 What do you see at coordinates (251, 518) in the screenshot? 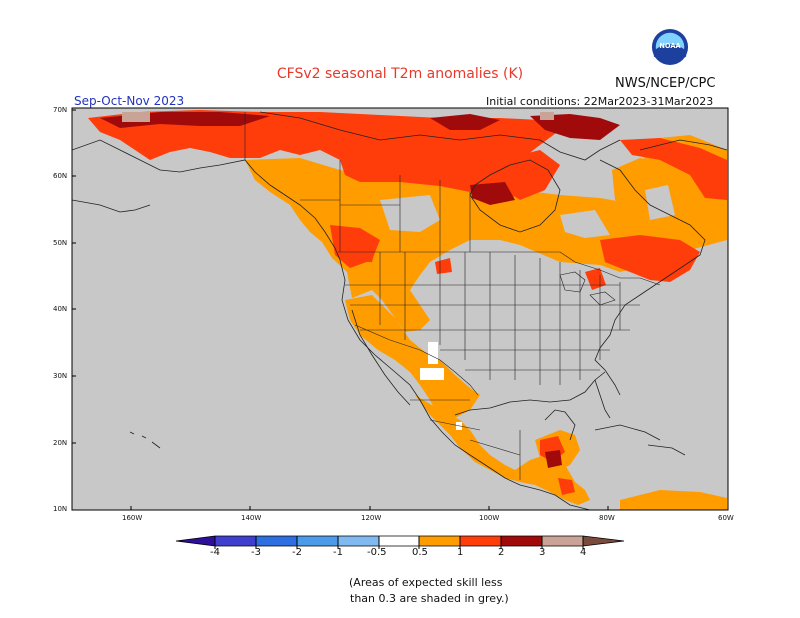
I see `lon-label: 140W` at bounding box center [251, 518].